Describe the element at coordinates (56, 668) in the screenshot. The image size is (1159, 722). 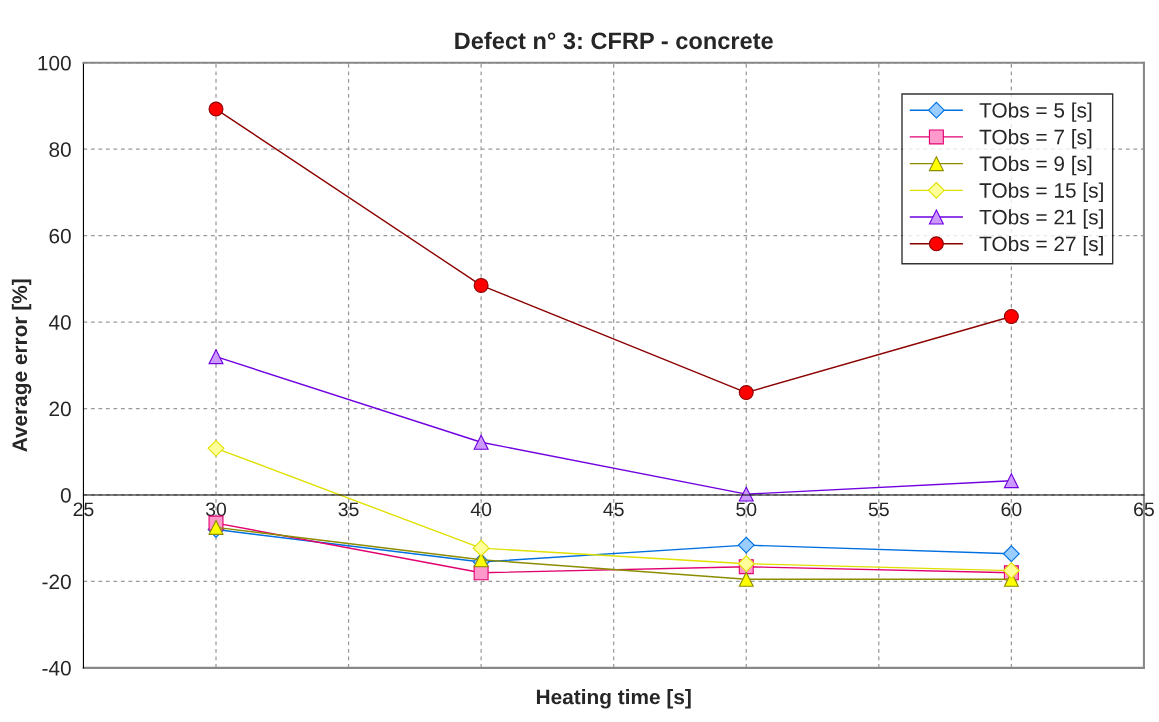
I see `y-tick-label: -40` at that location.